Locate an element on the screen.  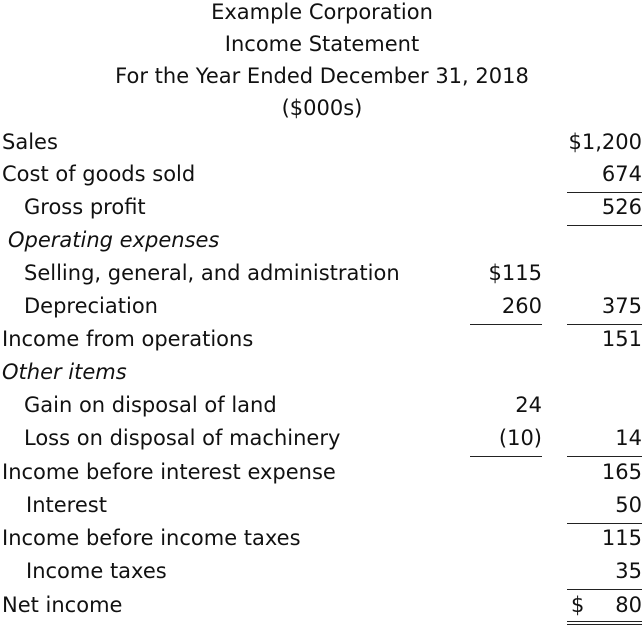
row-interest: Interest 50 is located at coordinates (322, 507).